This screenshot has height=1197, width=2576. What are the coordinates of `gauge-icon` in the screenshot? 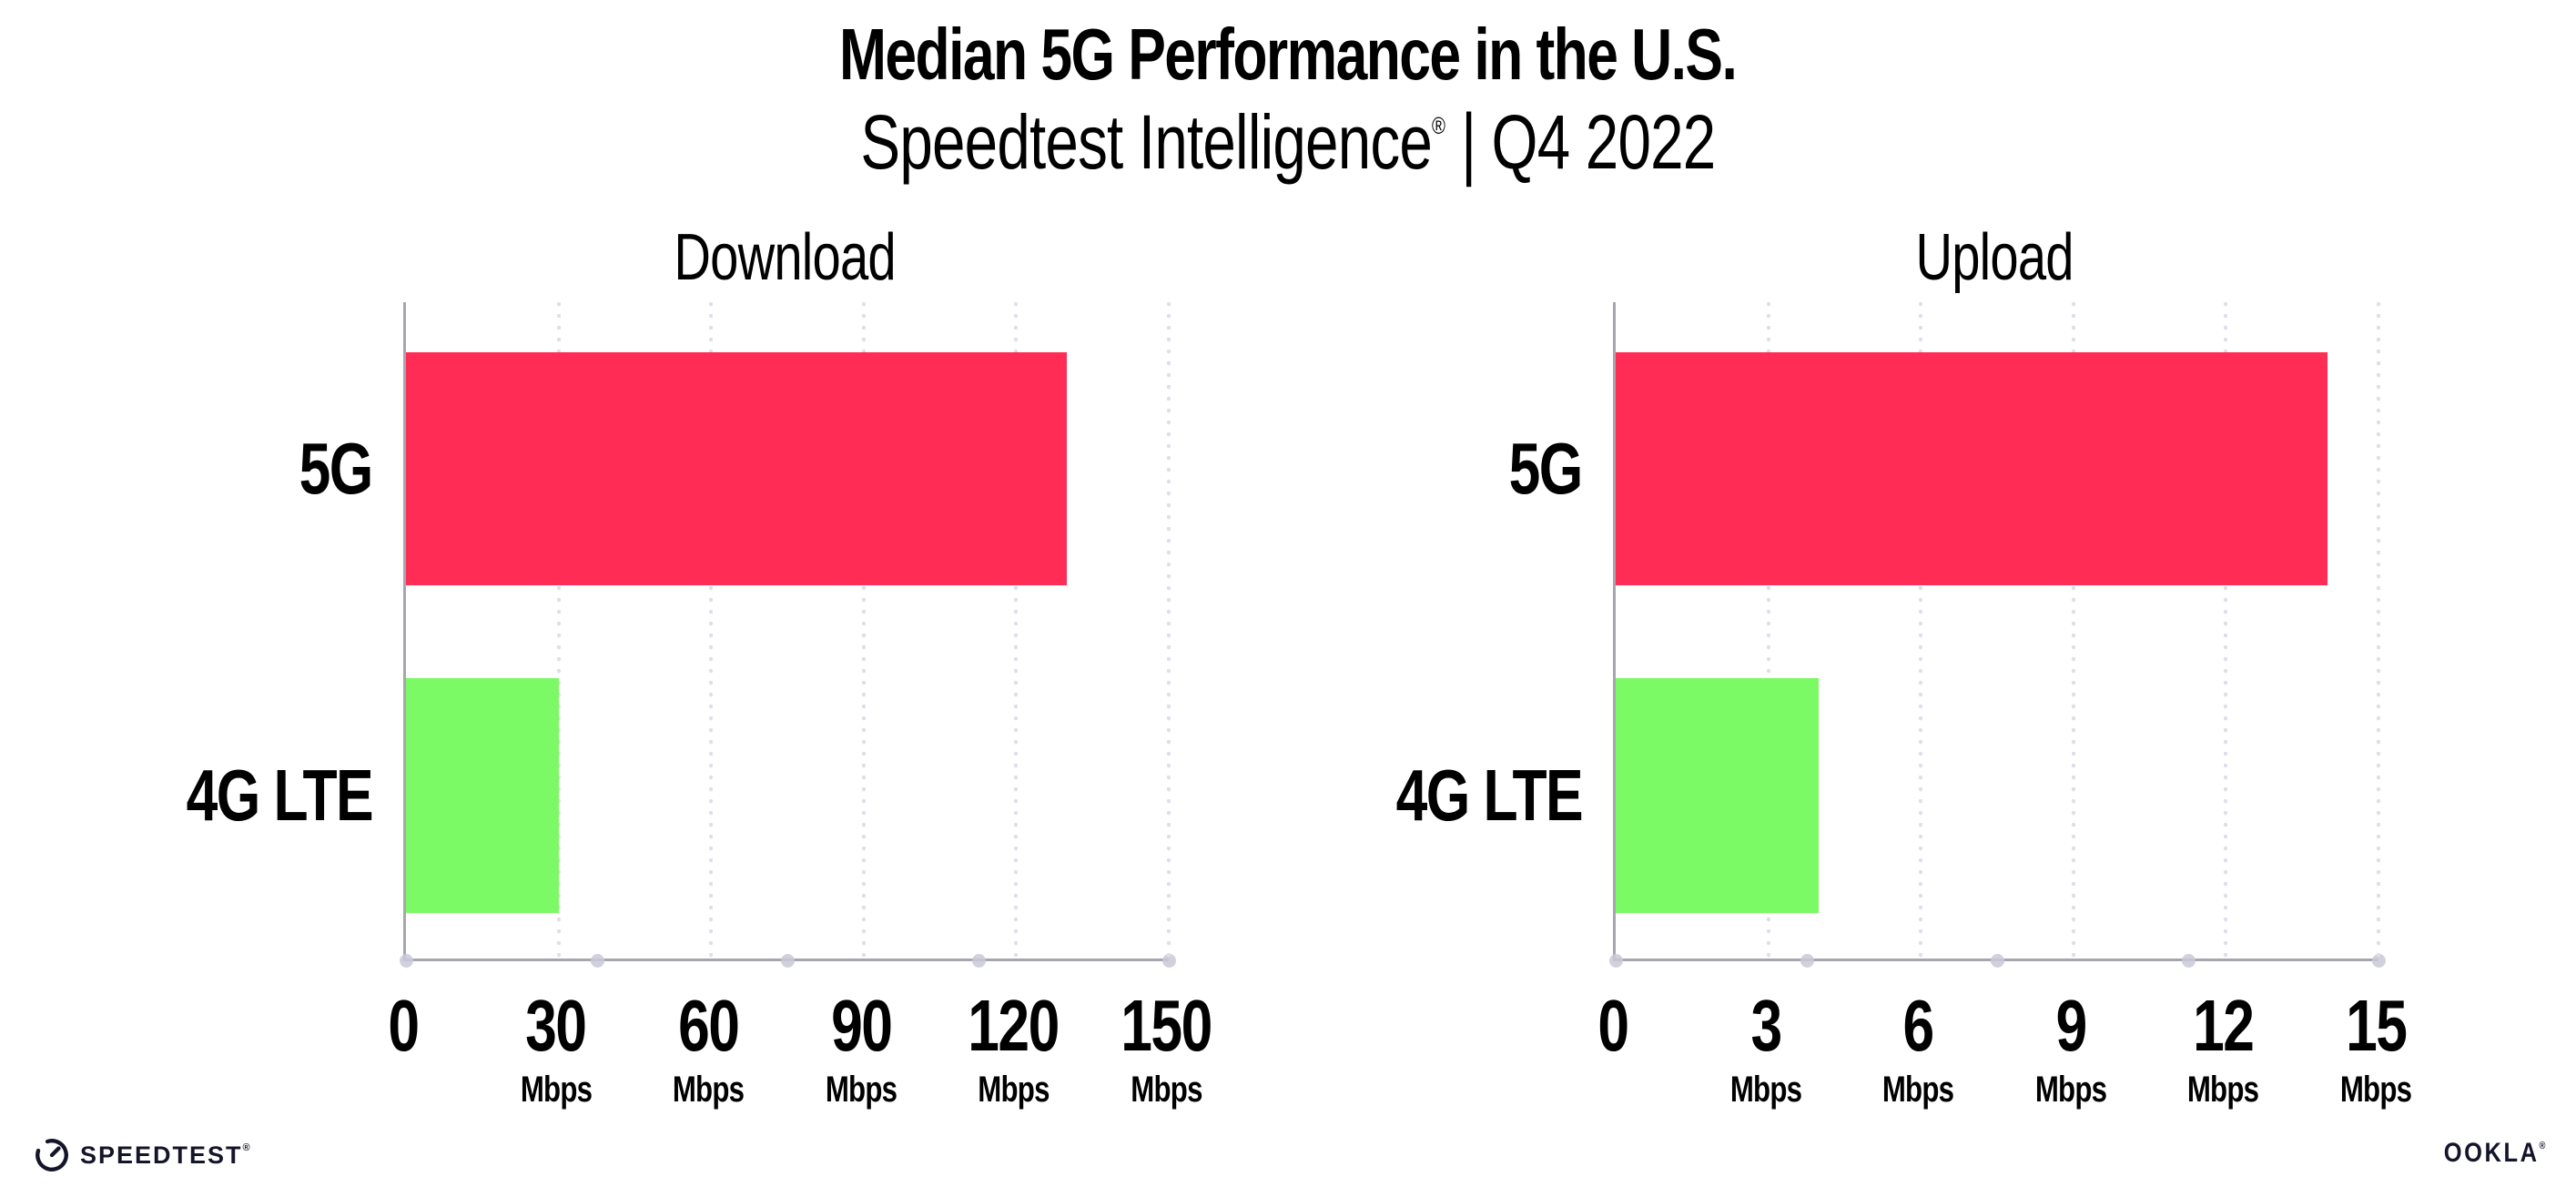 It's located at (52, 1155).